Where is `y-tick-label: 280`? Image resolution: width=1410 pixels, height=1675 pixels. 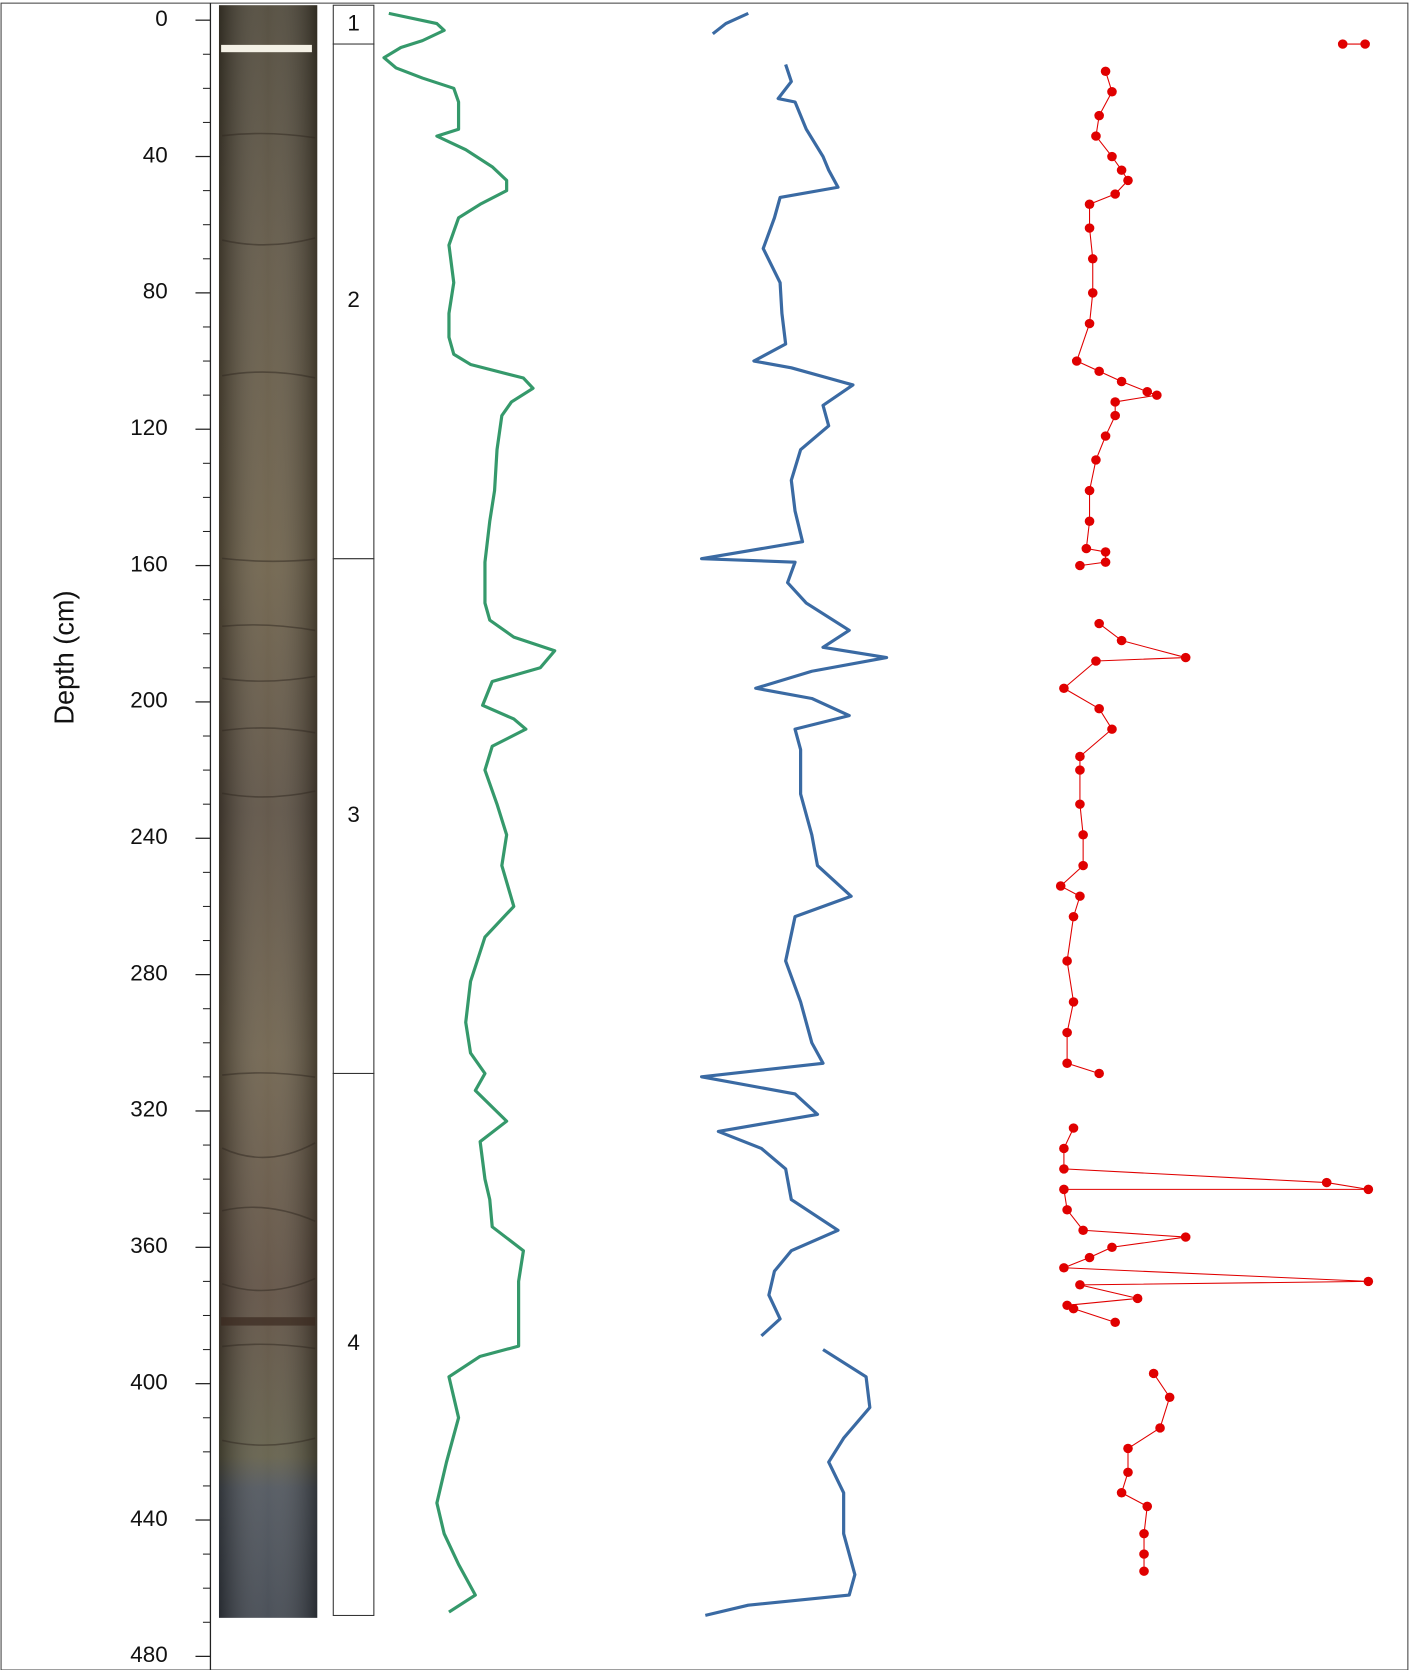
y-tick-label: 280 is located at coordinates (148, 973).